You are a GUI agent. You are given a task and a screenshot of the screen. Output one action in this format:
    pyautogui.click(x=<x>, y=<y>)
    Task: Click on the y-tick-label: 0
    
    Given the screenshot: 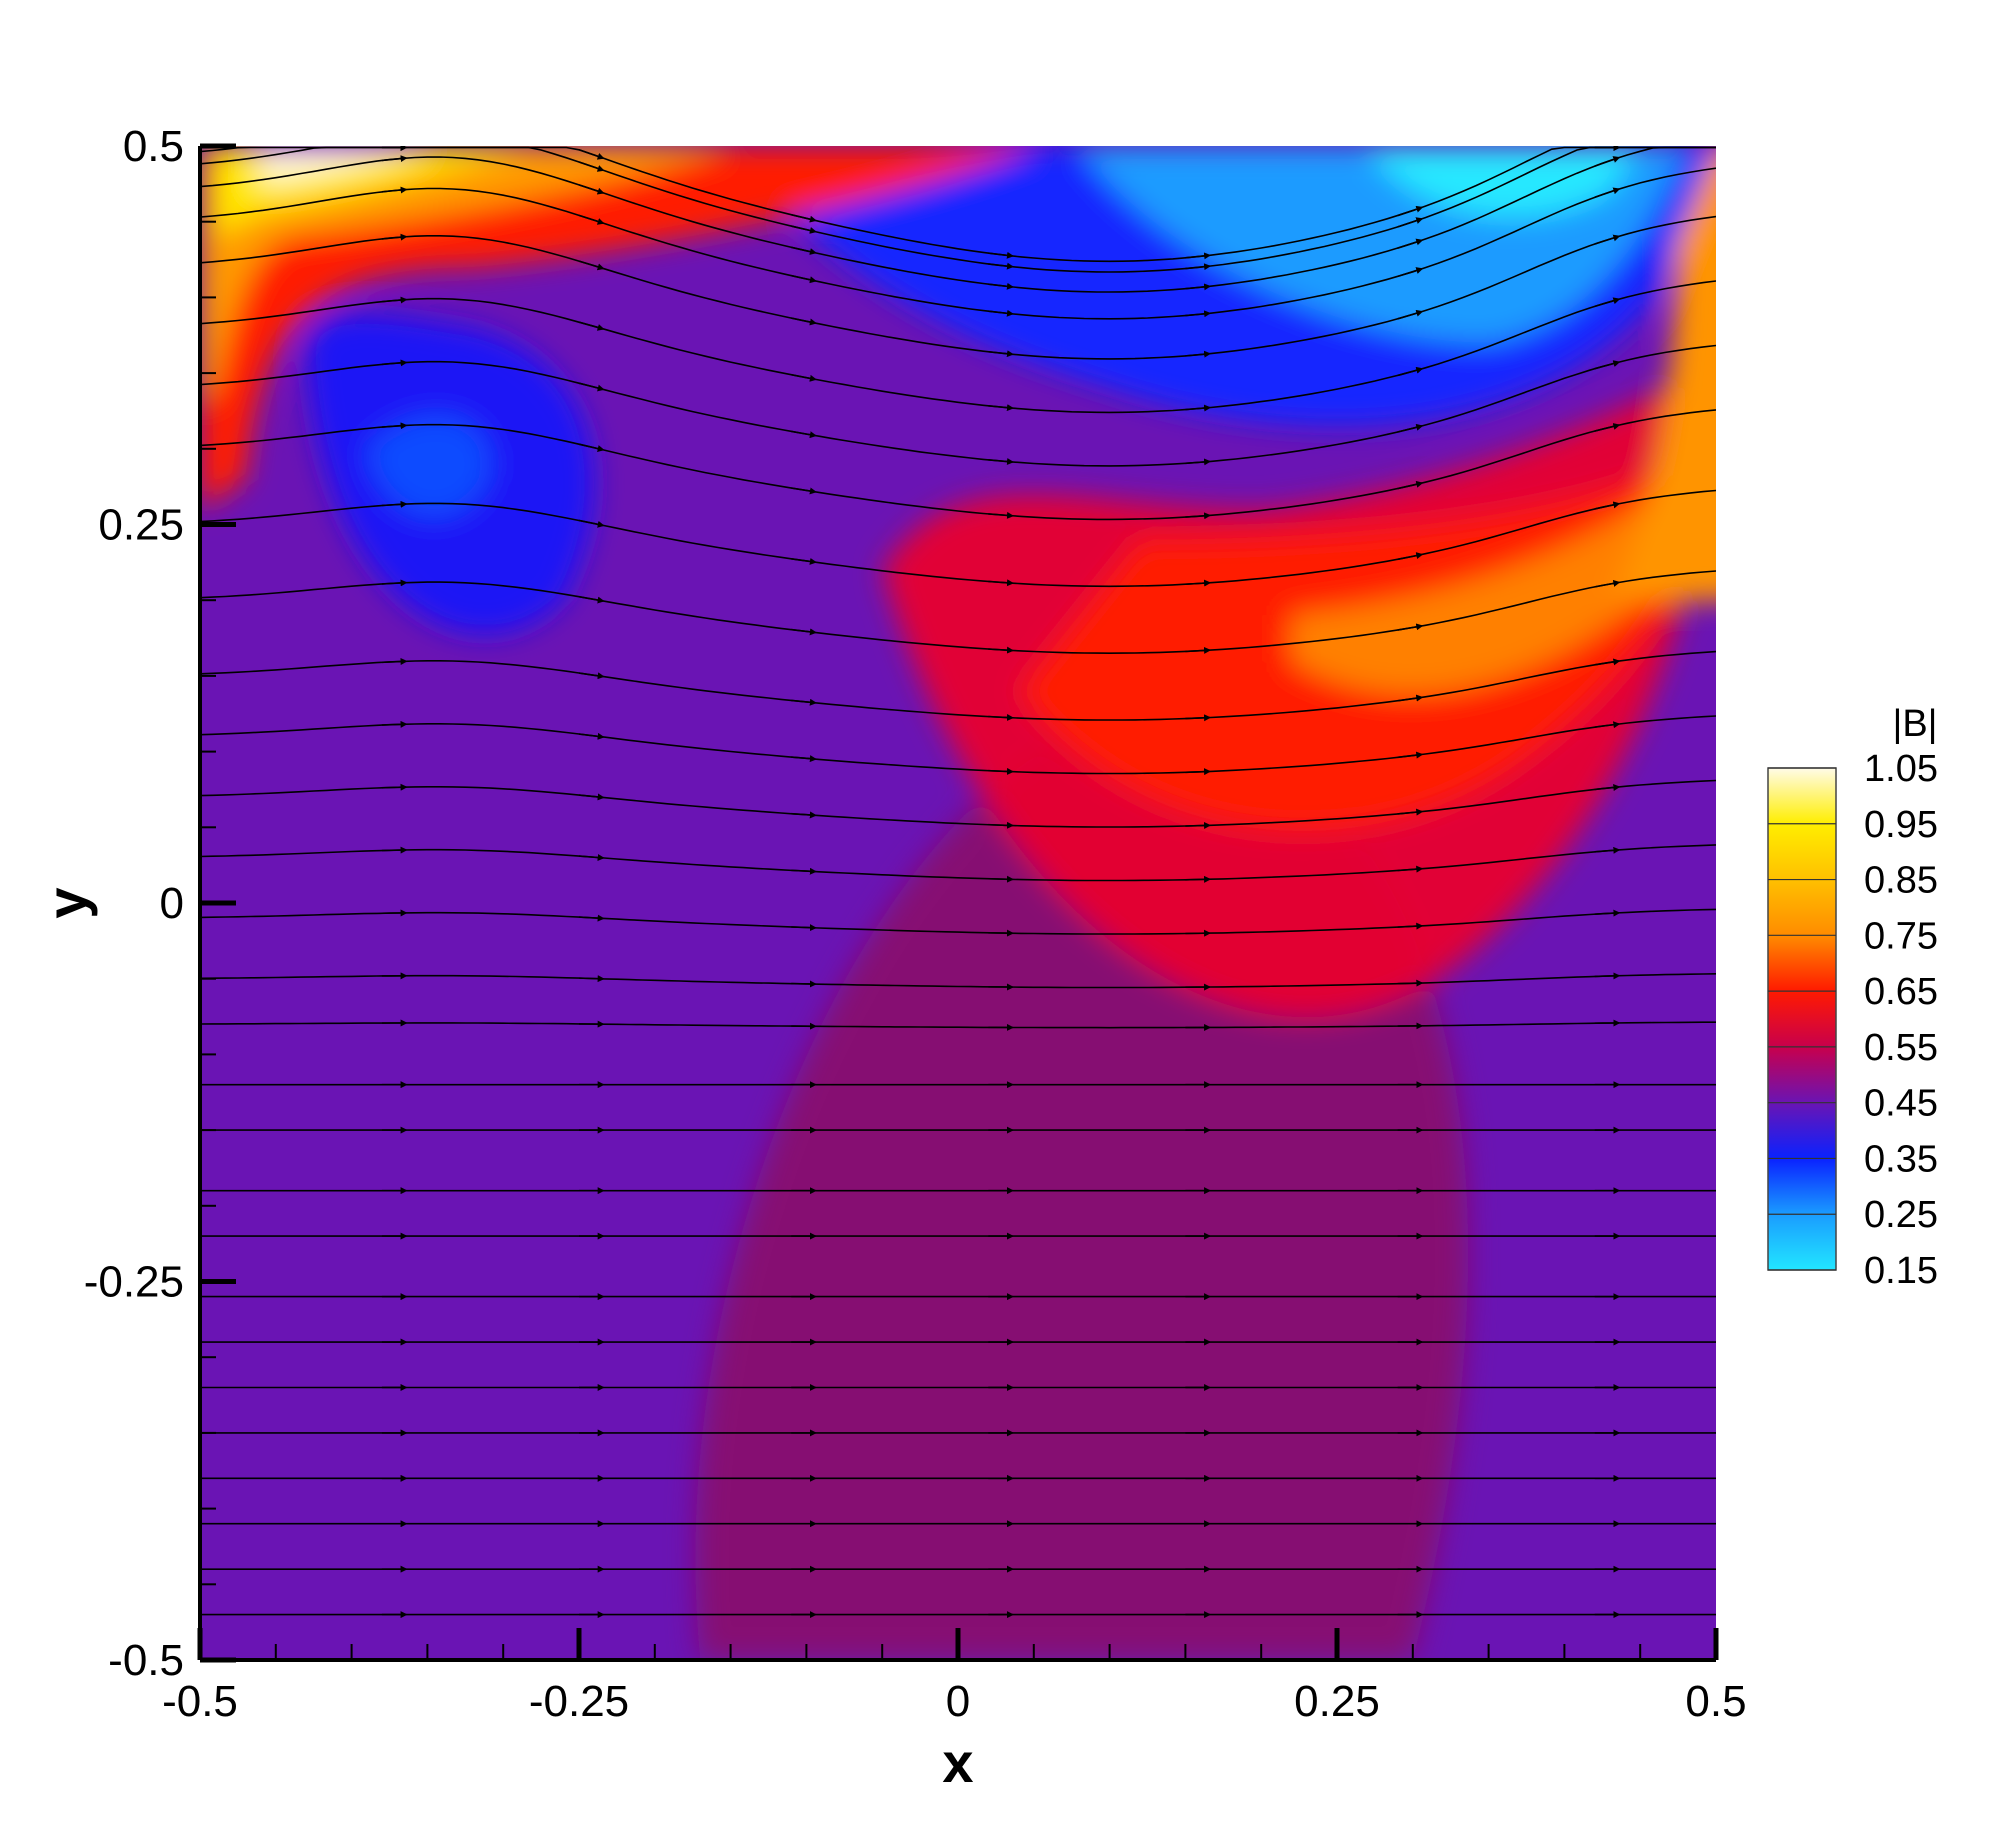 What is the action you would take?
    pyautogui.click(x=172, y=903)
    